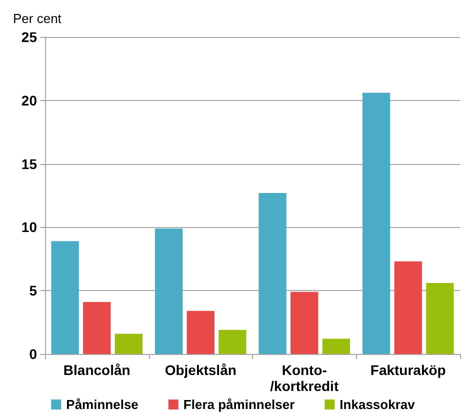  Describe the element at coordinates (102, 404) in the screenshot. I see `legend-label: Påminnelse` at that location.